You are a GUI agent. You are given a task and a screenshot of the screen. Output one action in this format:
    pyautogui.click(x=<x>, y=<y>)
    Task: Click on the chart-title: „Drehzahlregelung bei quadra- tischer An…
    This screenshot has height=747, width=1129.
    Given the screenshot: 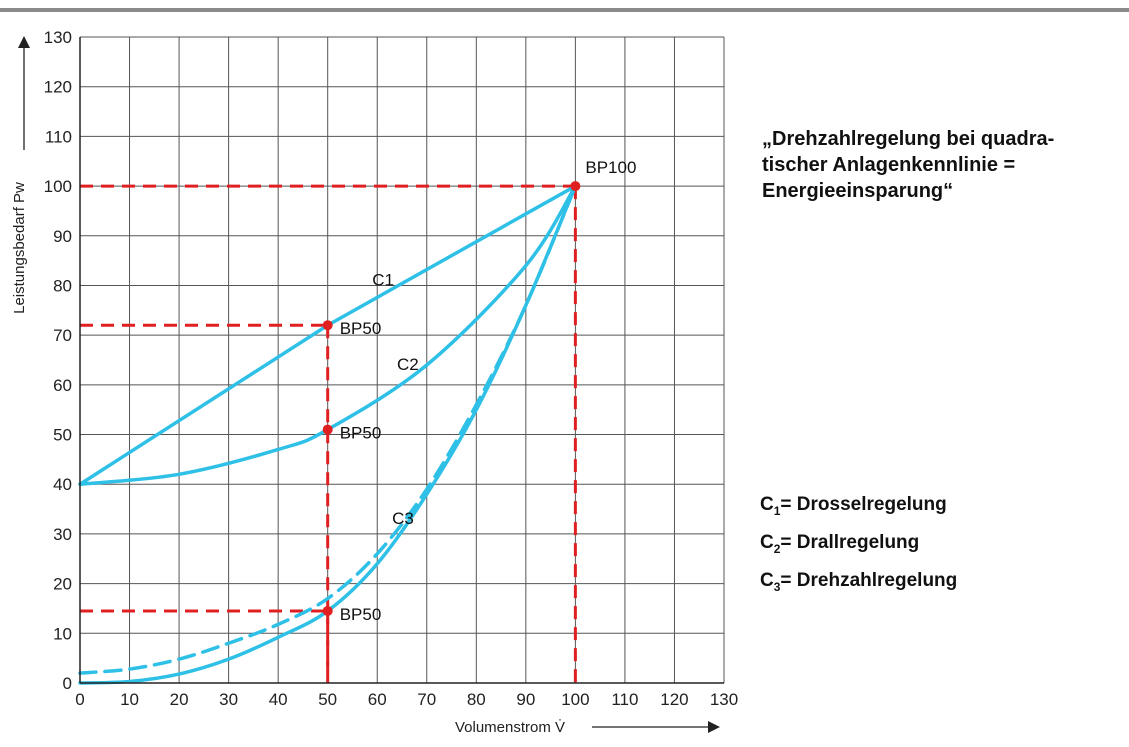 What is the action you would take?
    pyautogui.click(x=942, y=165)
    